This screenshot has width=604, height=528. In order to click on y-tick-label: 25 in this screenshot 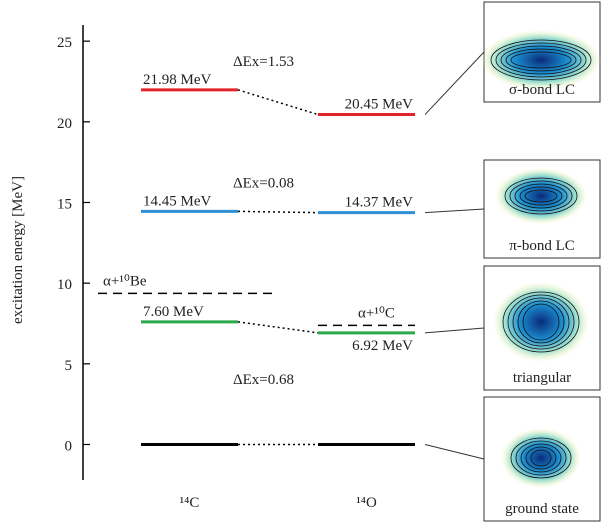, I will do `click(64, 43)`.